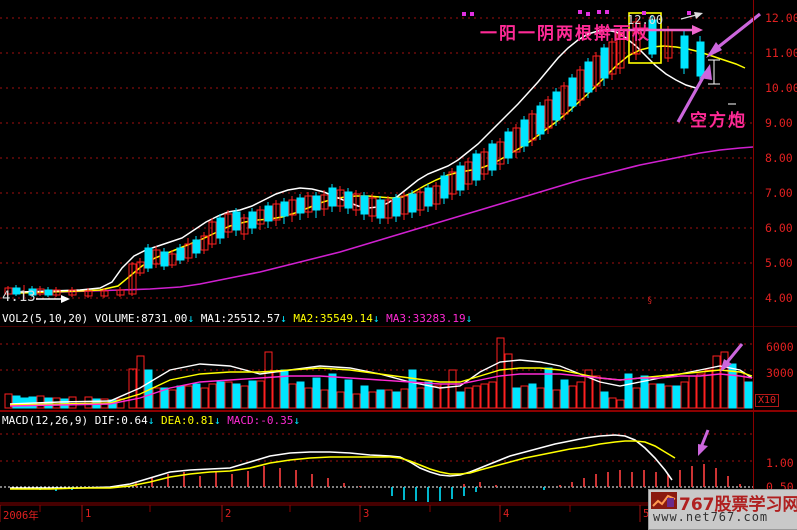 This screenshot has height=530, width=797. I want to click on watermark-brand: 767股票学习网, so click(738, 505).